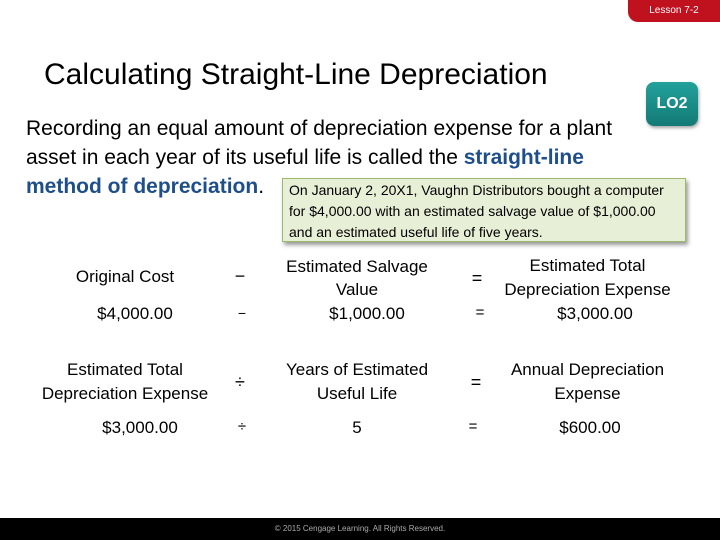 The image size is (720, 540). I want to click on total-depreciation-label-line1: Estimated Total, so click(587, 265).